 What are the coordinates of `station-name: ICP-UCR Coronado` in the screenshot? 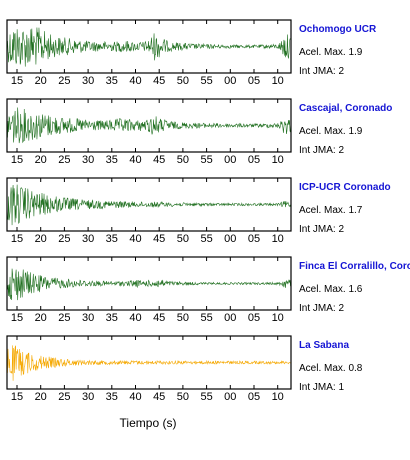 It's located at (345, 187).